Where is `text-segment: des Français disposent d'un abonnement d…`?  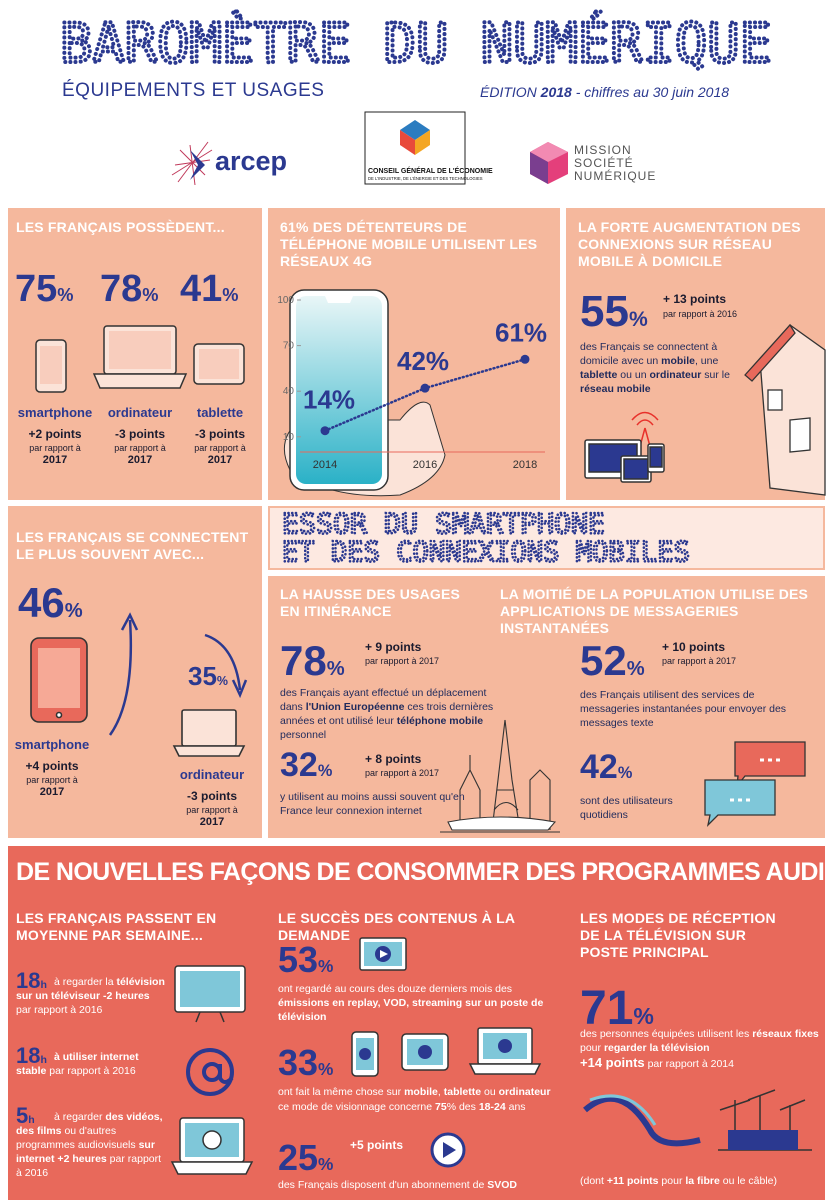 text-segment: des Français disposent d'un abonnement d… is located at coordinates (383, 1185).